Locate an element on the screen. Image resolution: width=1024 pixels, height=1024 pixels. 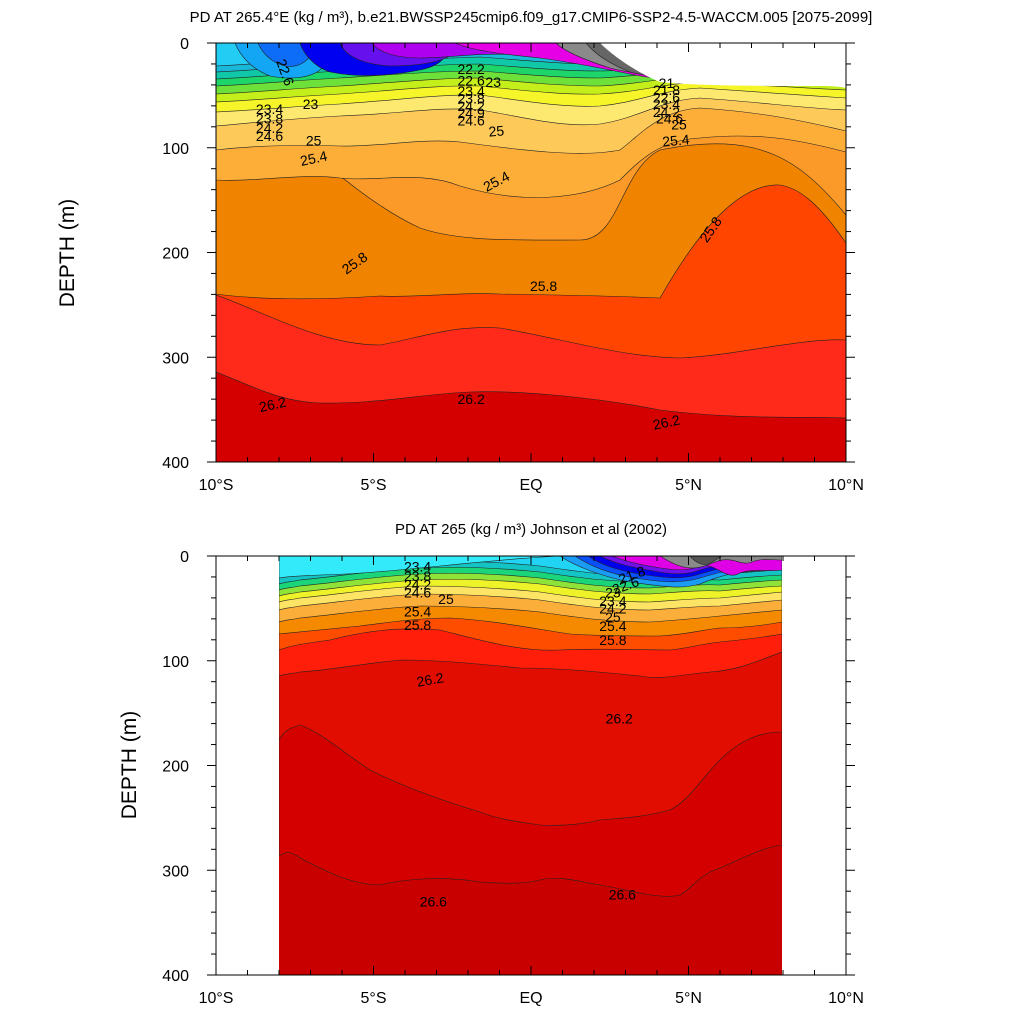
density-band is located at coordinates (420, 567).